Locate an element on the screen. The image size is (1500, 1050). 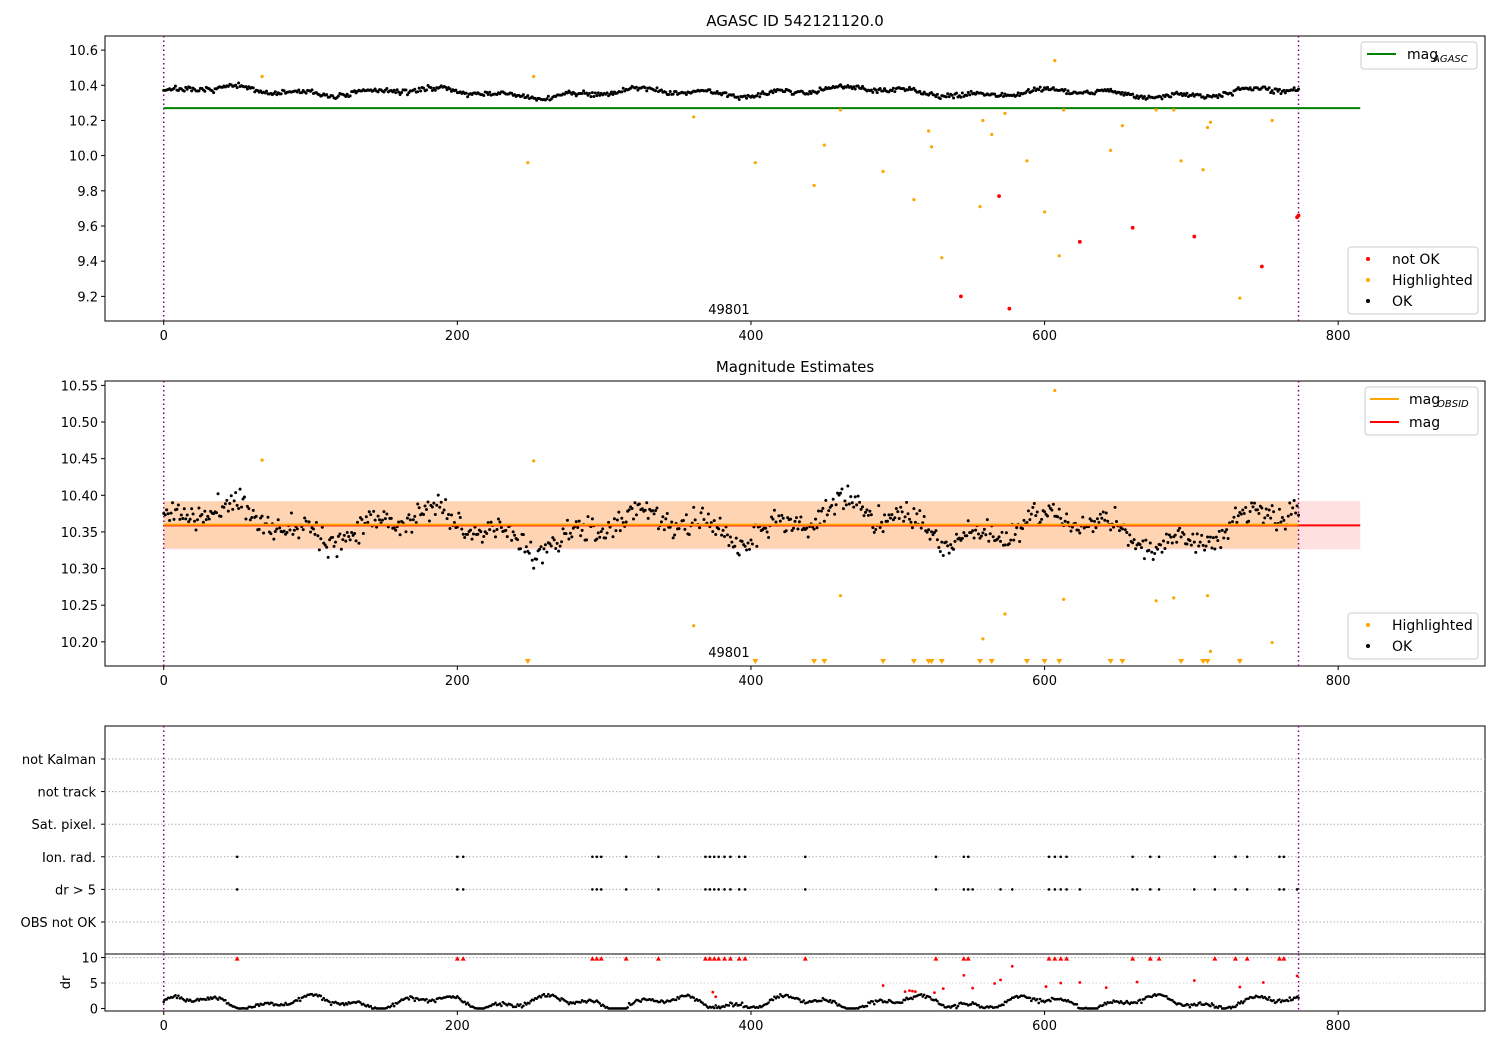
chart-title: AGASC ID 542121120.0 is located at coordinates (795, 21).